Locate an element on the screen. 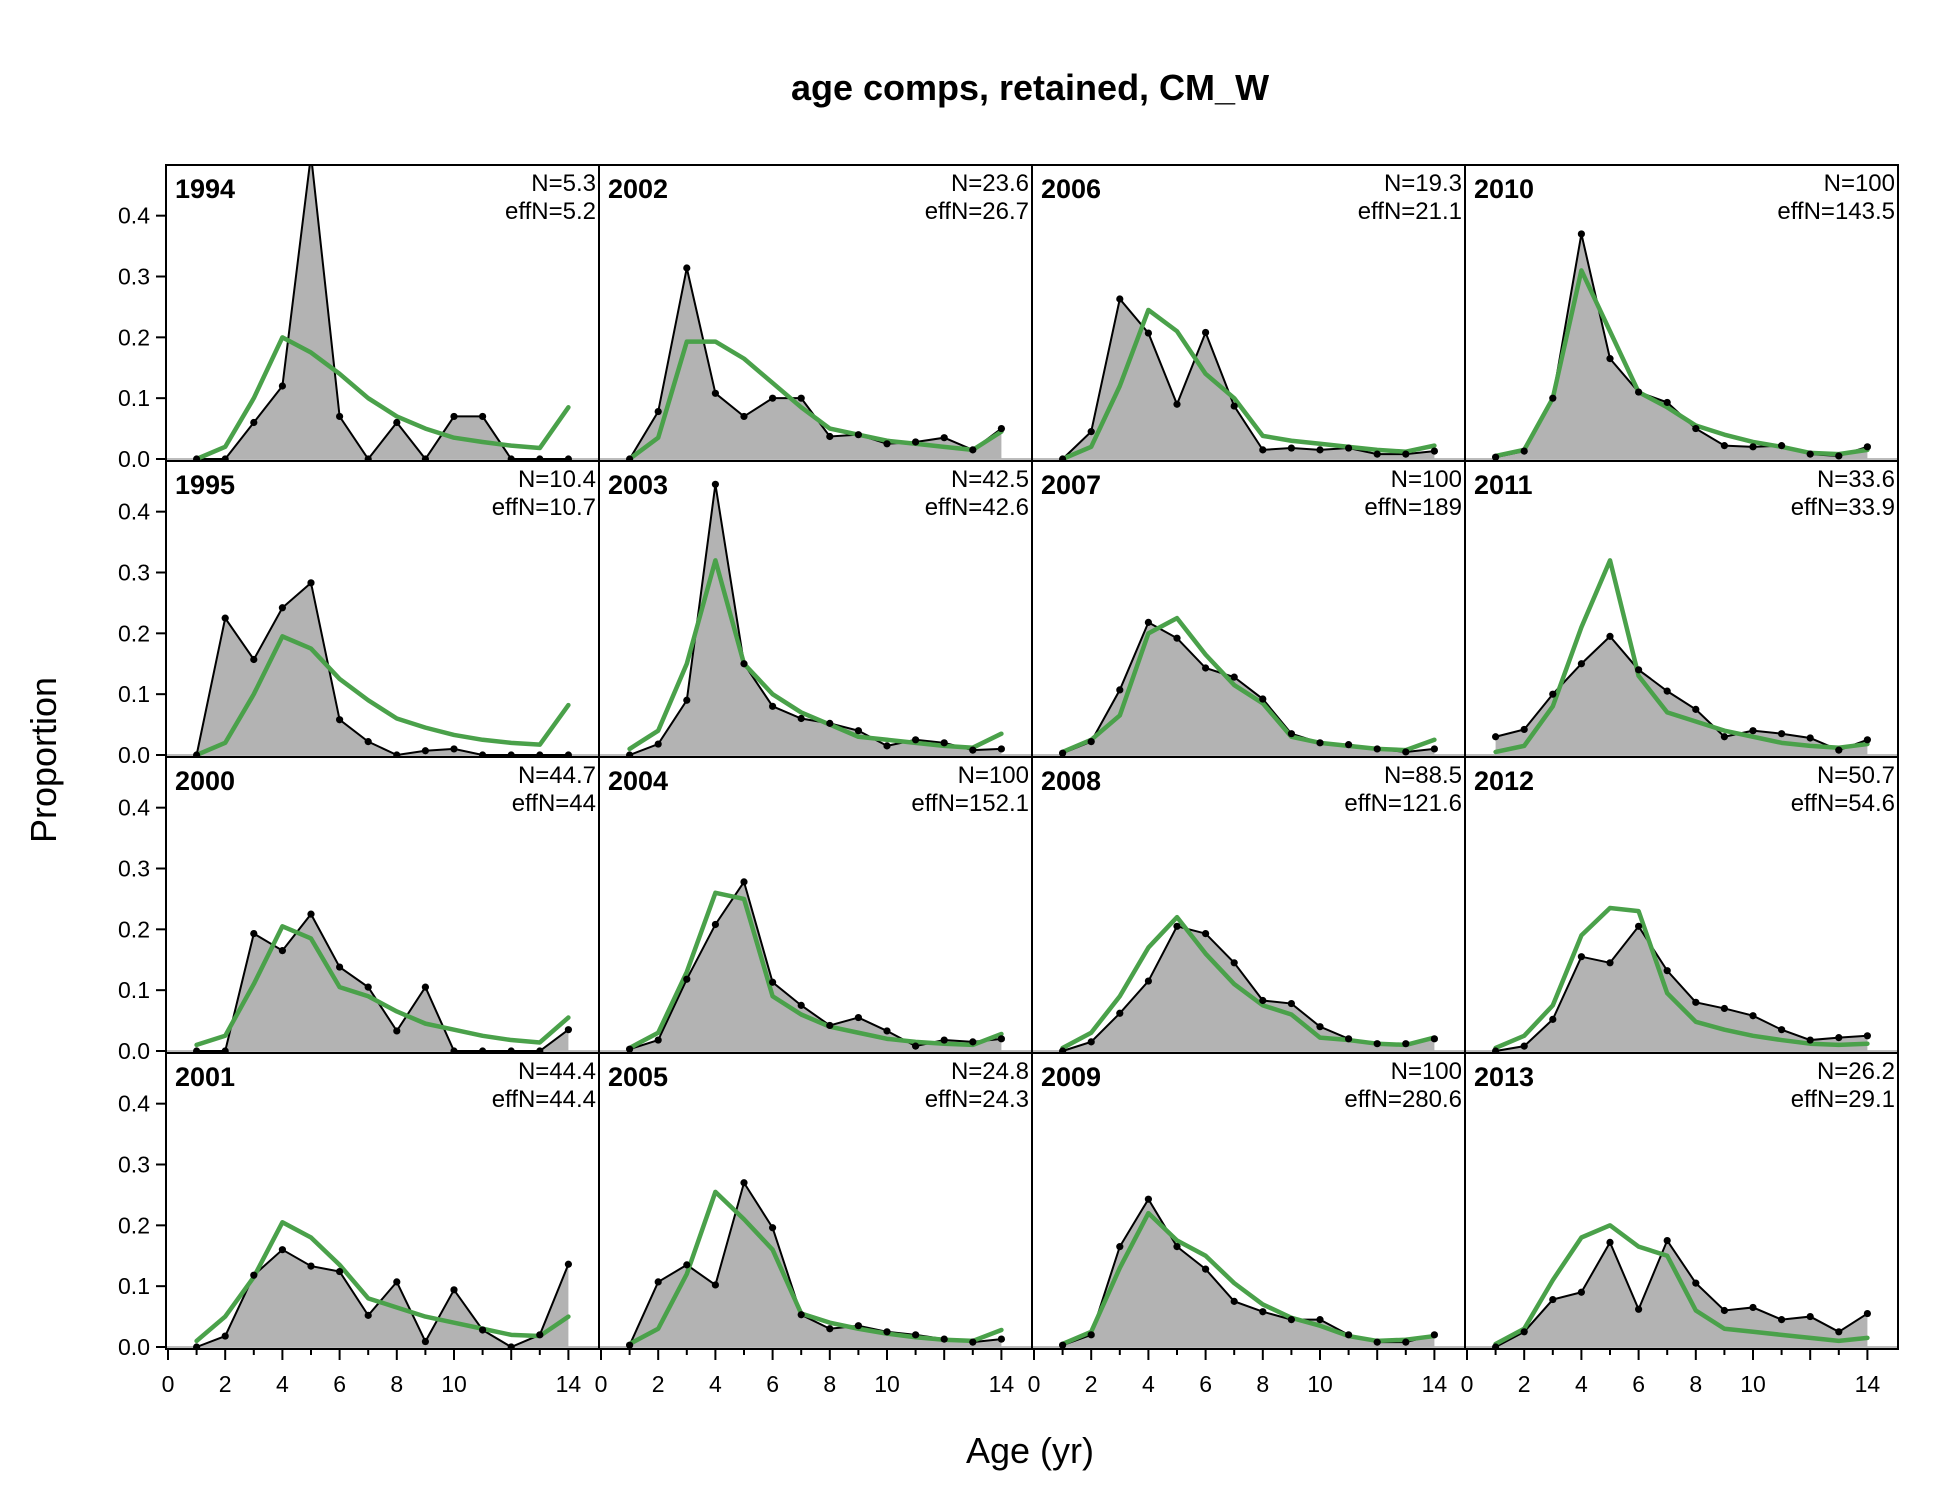 Image resolution: width=1950 pixels, height=1500 pixels. panel-effn-label: effN=189 is located at coordinates (1413, 507).